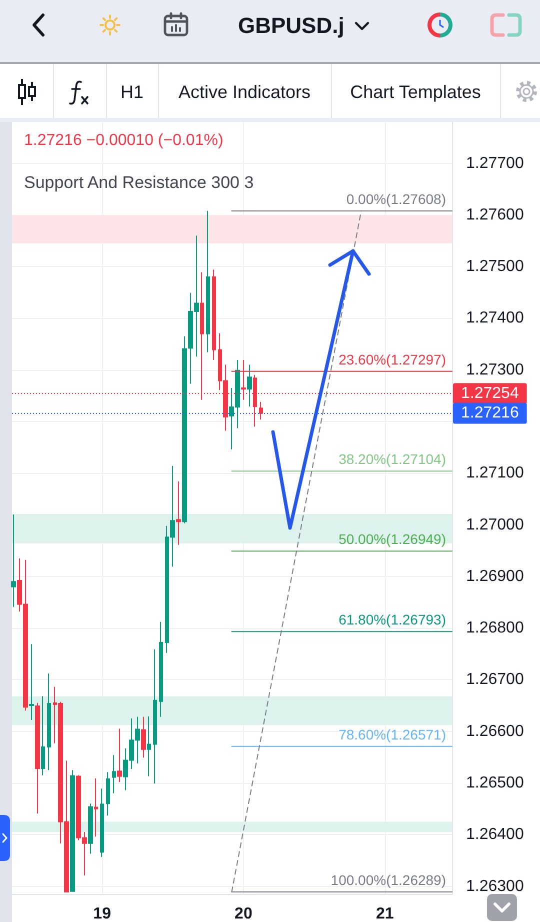  What do you see at coordinates (495, 318) in the screenshot?
I see `y-tick-label: 1.27400` at bounding box center [495, 318].